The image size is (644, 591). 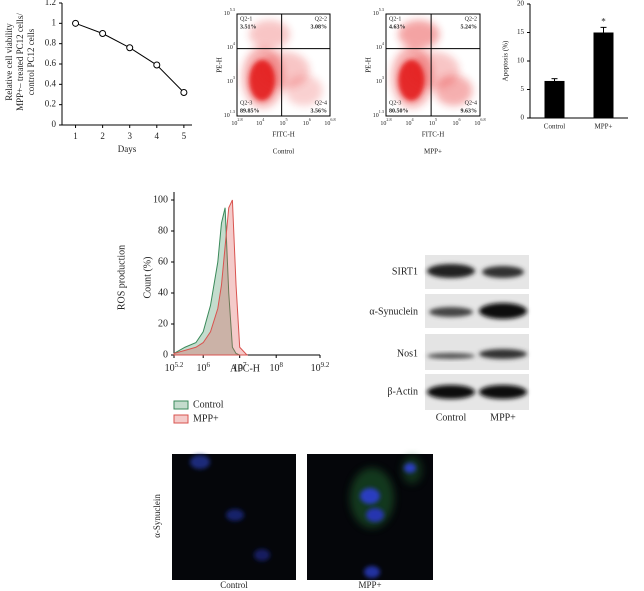 What do you see at coordinates (248, 27) in the screenshot?
I see `quadrant-value: 3.51%` at bounding box center [248, 27].